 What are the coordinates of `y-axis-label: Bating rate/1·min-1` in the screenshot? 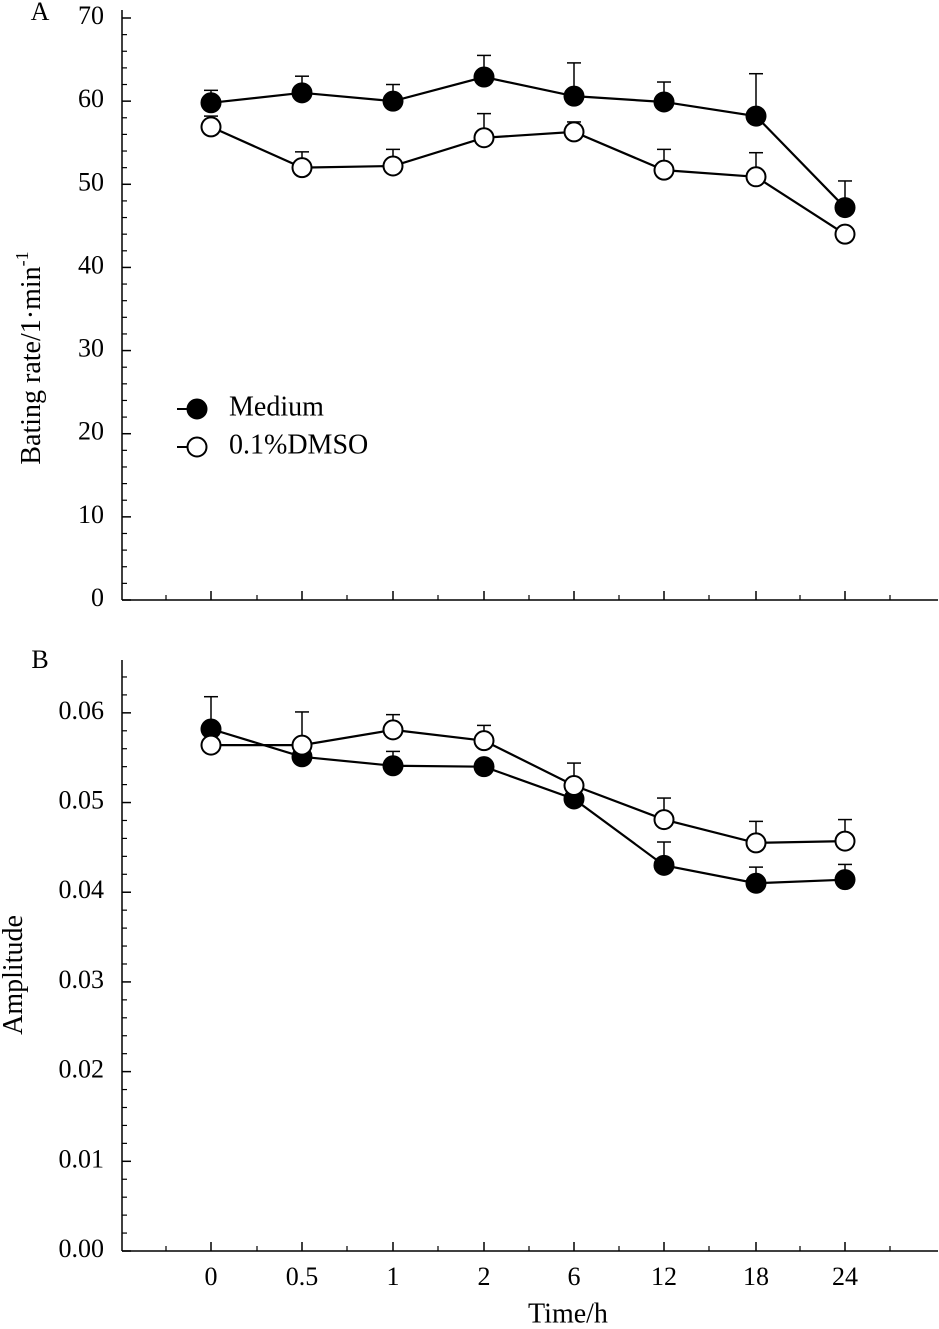 It's located at (29, 357).